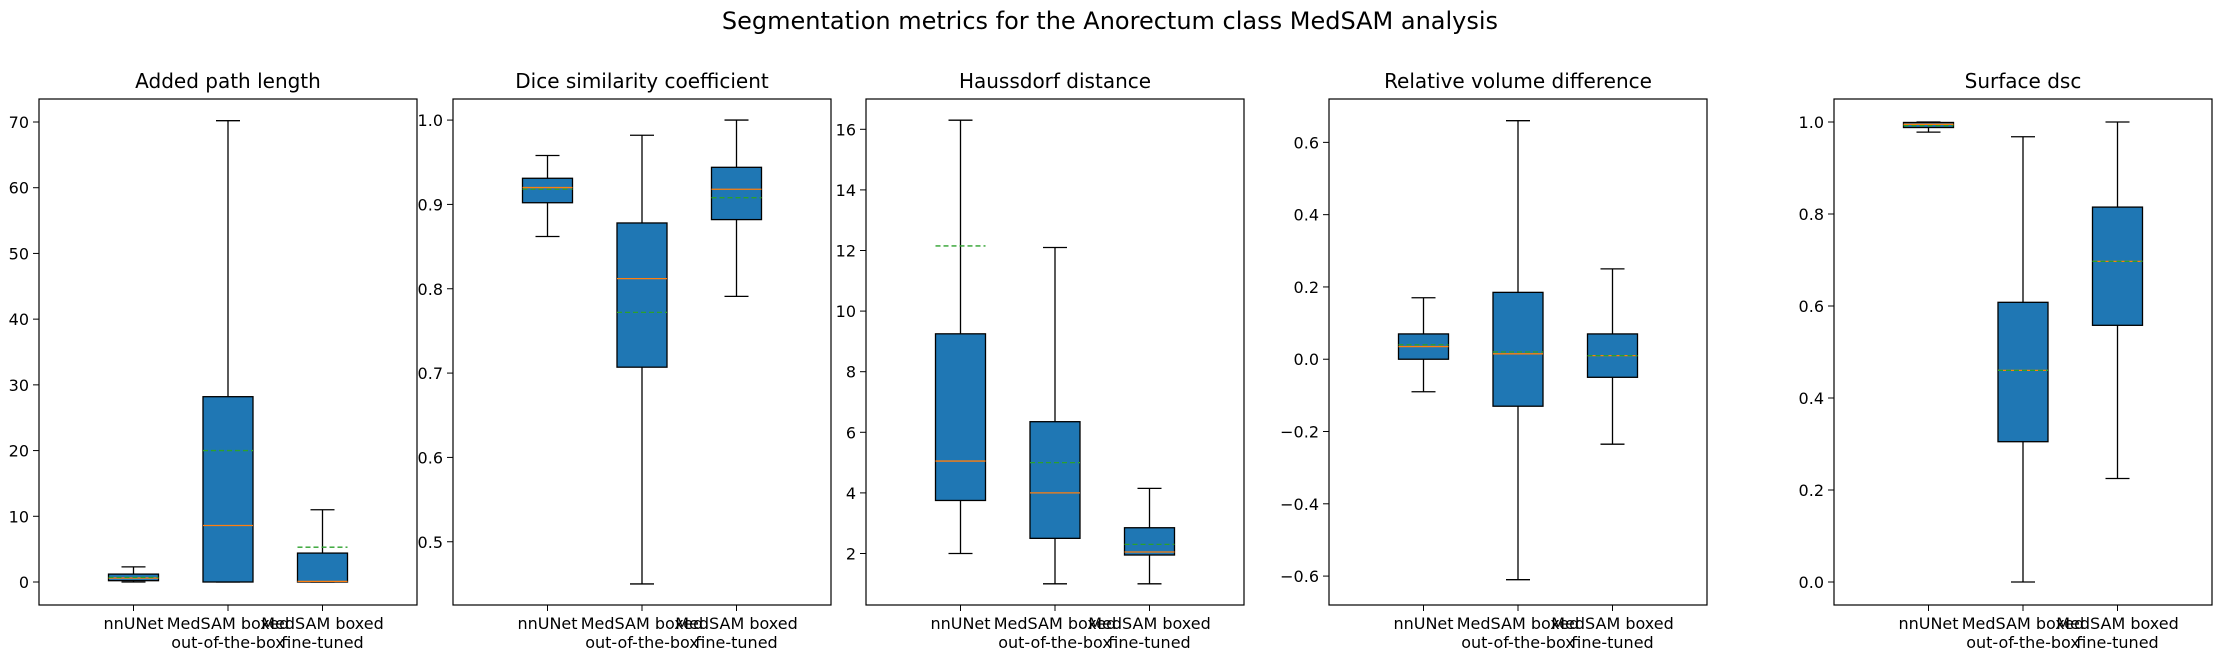 Image resolution: width=2221 pixels, height=657 pixels. What do you see at coordinates (19, 253) in the screenshot?
I see `y-tick-label: 50` at bounding box center [19, 253].